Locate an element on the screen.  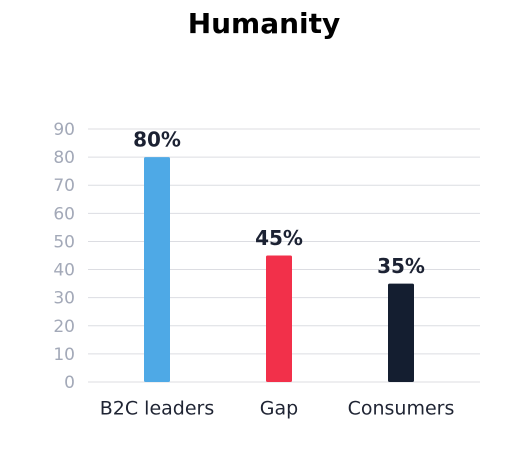
value-label: 80% is located at coordinates (157, 140).